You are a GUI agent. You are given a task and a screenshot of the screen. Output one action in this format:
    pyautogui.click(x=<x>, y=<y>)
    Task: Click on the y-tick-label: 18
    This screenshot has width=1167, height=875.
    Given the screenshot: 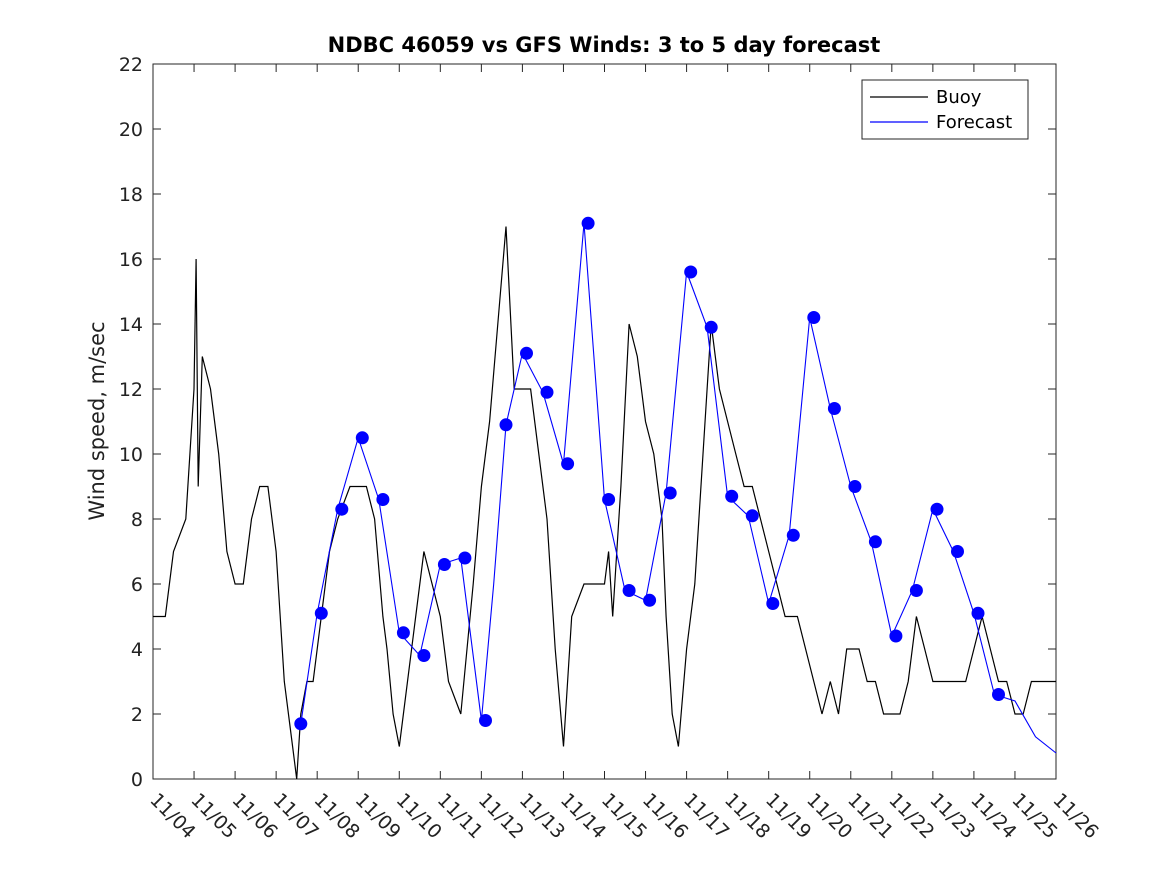 What is the action you would take?
    pyautogui.click(x=131, y=195)
    